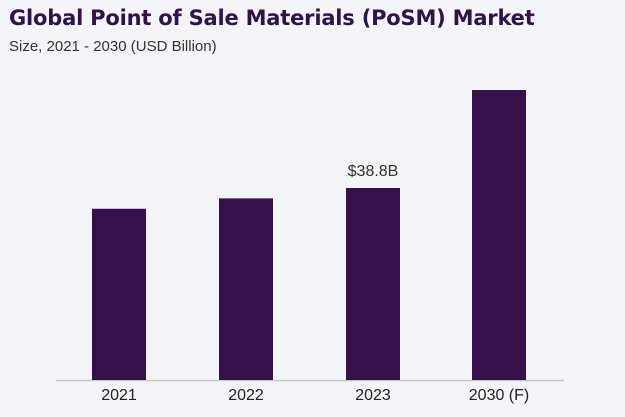  What do you see at coordinates (373, 171) in the screenshot?
I see `data-label: $38.8B` at bounding box center [373, 171].